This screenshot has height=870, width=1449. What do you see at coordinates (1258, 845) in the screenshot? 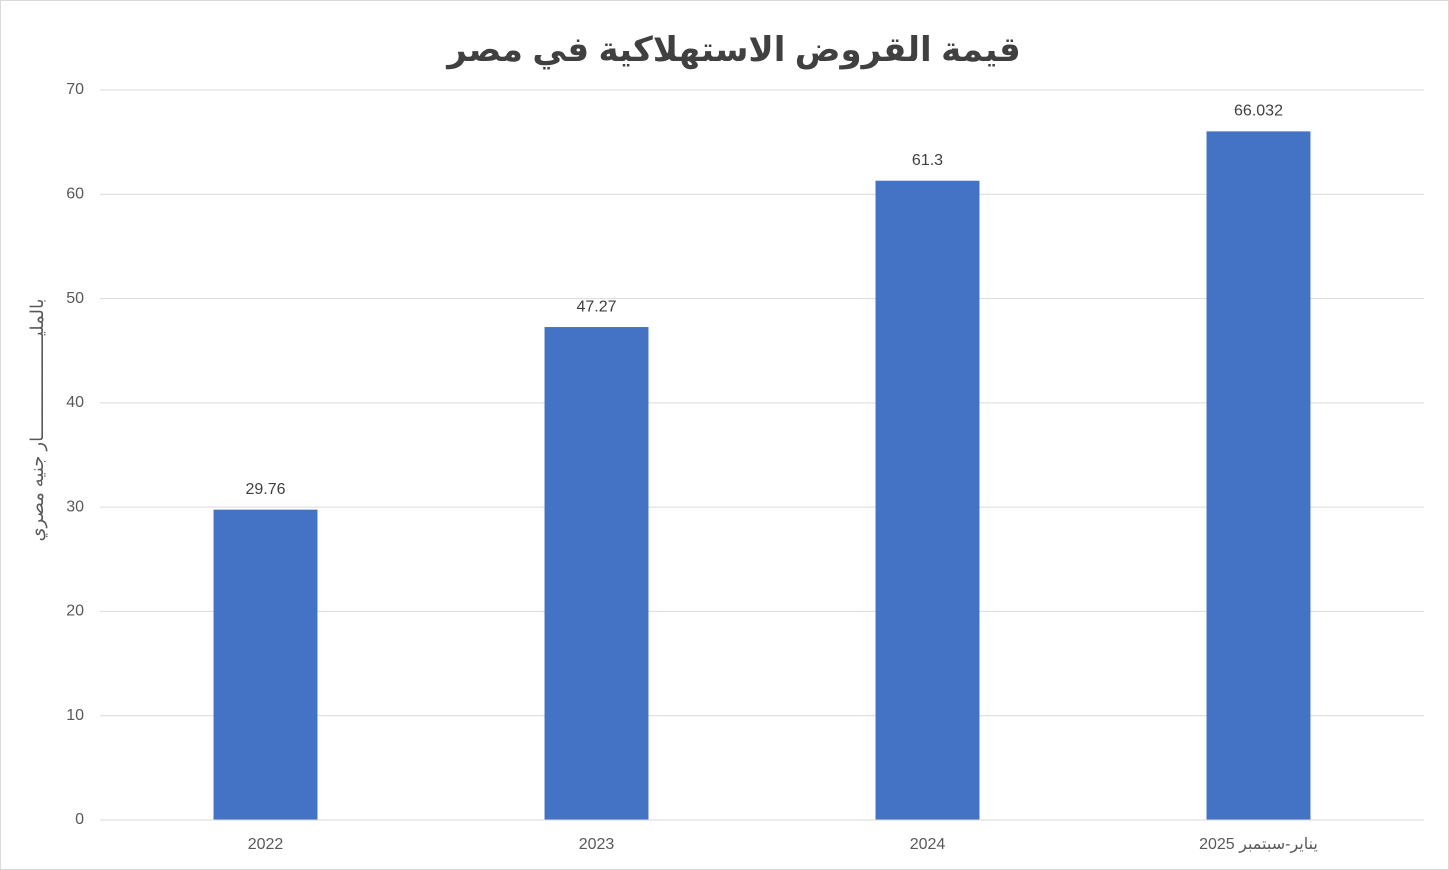
I see `x-tick-label: يناير-سبتمبر 2025` at bounding box center [1258, 845].